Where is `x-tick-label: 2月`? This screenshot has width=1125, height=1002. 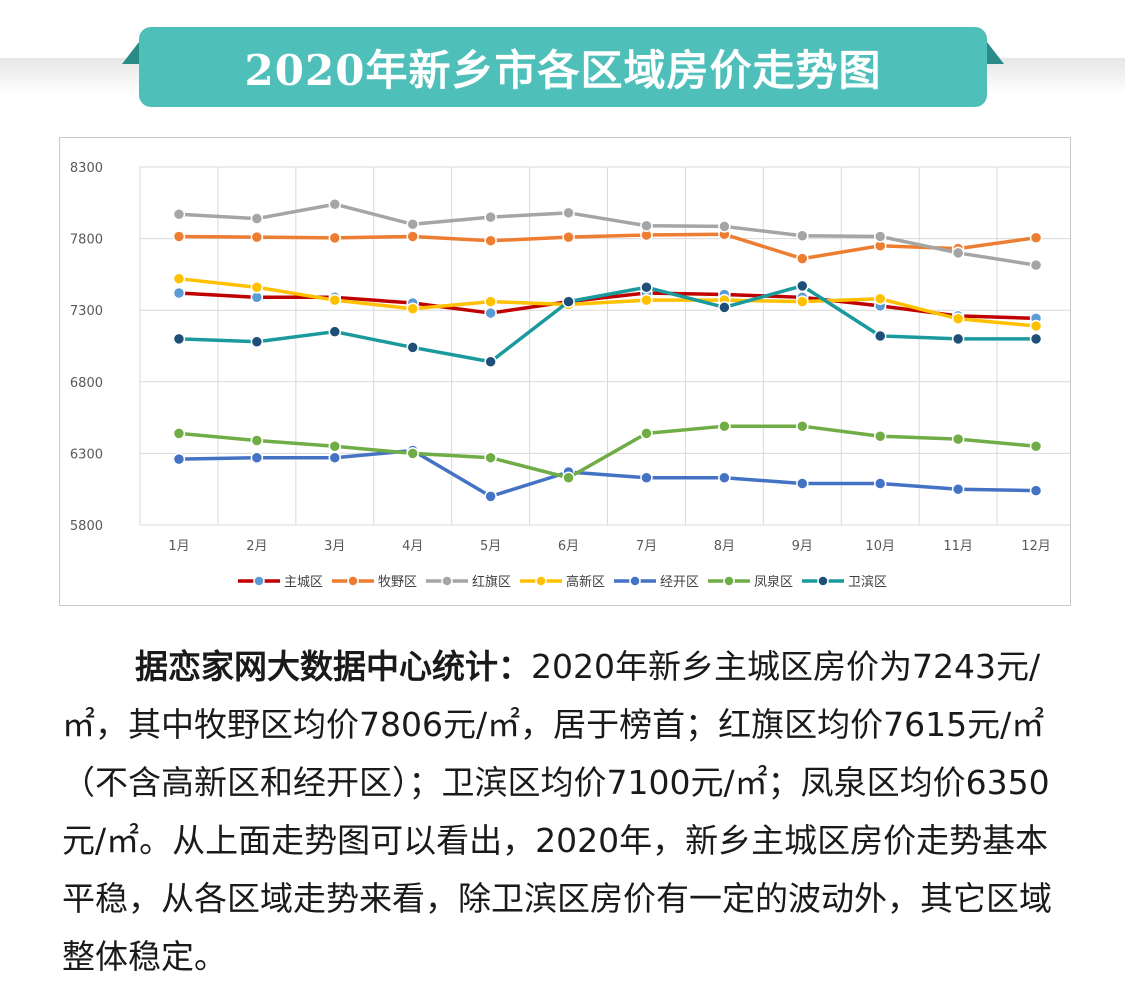
x-tick-label: 2月 is located at coordinates (256, 546).